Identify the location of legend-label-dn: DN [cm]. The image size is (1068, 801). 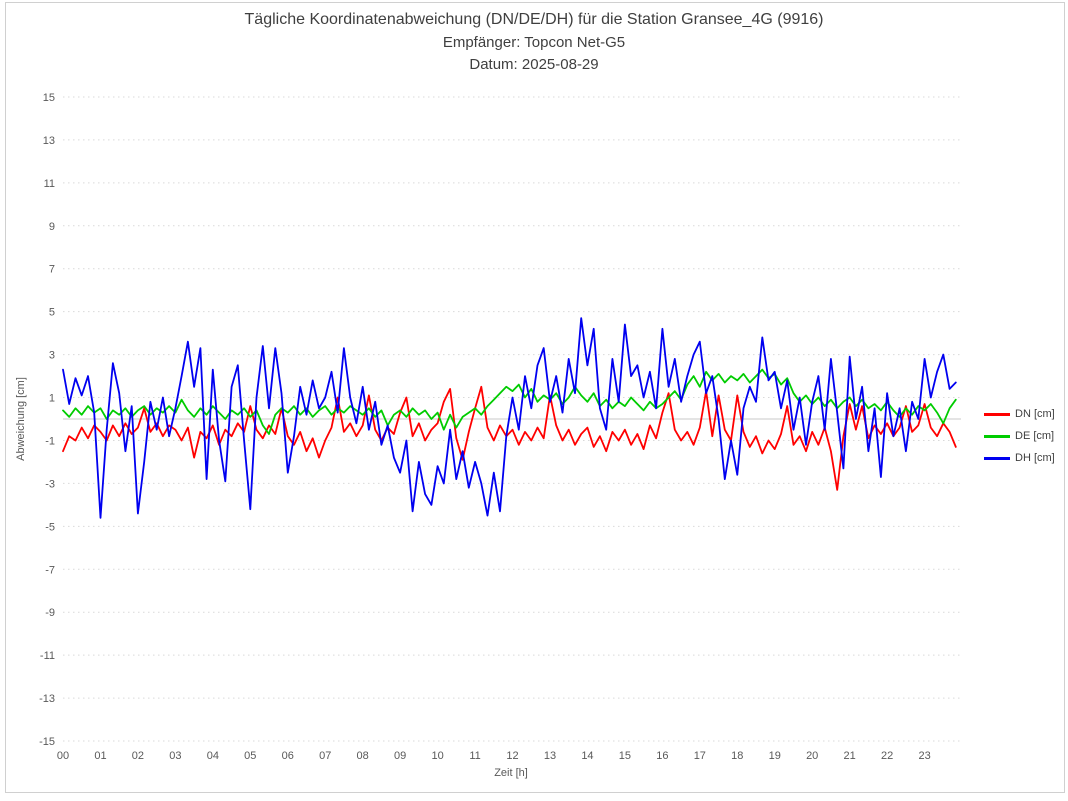
(1035, 414).